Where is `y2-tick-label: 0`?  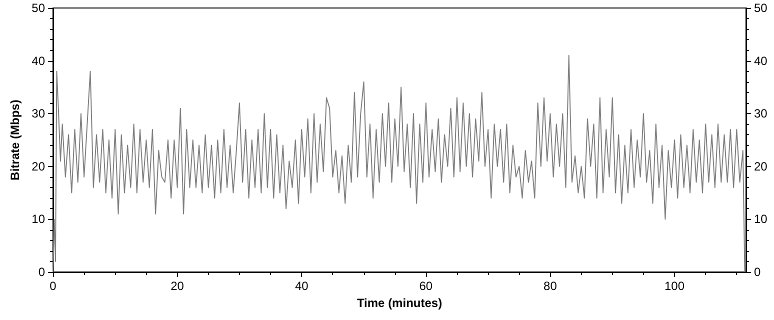
y2-tick-label: 0 is located at coordinates (757, 272).